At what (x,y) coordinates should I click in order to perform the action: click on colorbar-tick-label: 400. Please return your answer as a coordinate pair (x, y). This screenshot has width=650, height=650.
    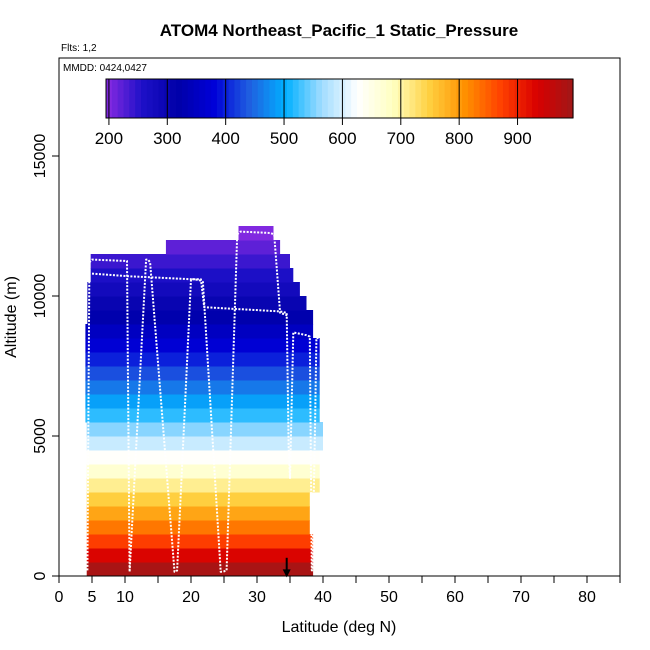
    Looking at the image, I should click on (225, 138).